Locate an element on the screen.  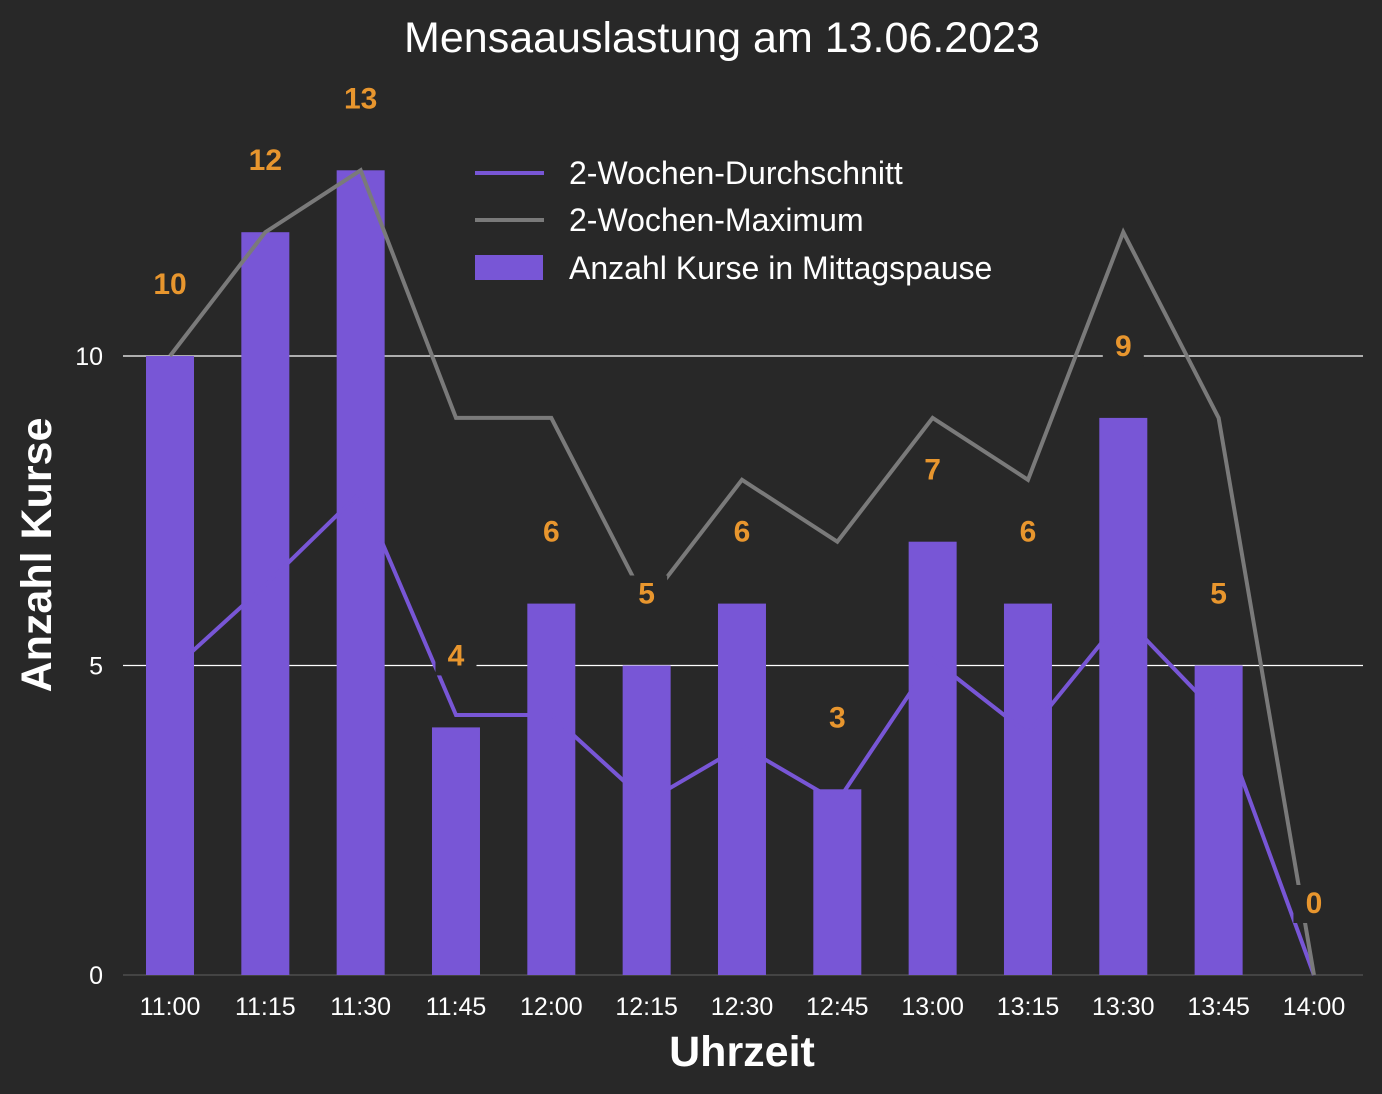
x-tick-label: 13:45 is located at coordinates (1218, 1007).